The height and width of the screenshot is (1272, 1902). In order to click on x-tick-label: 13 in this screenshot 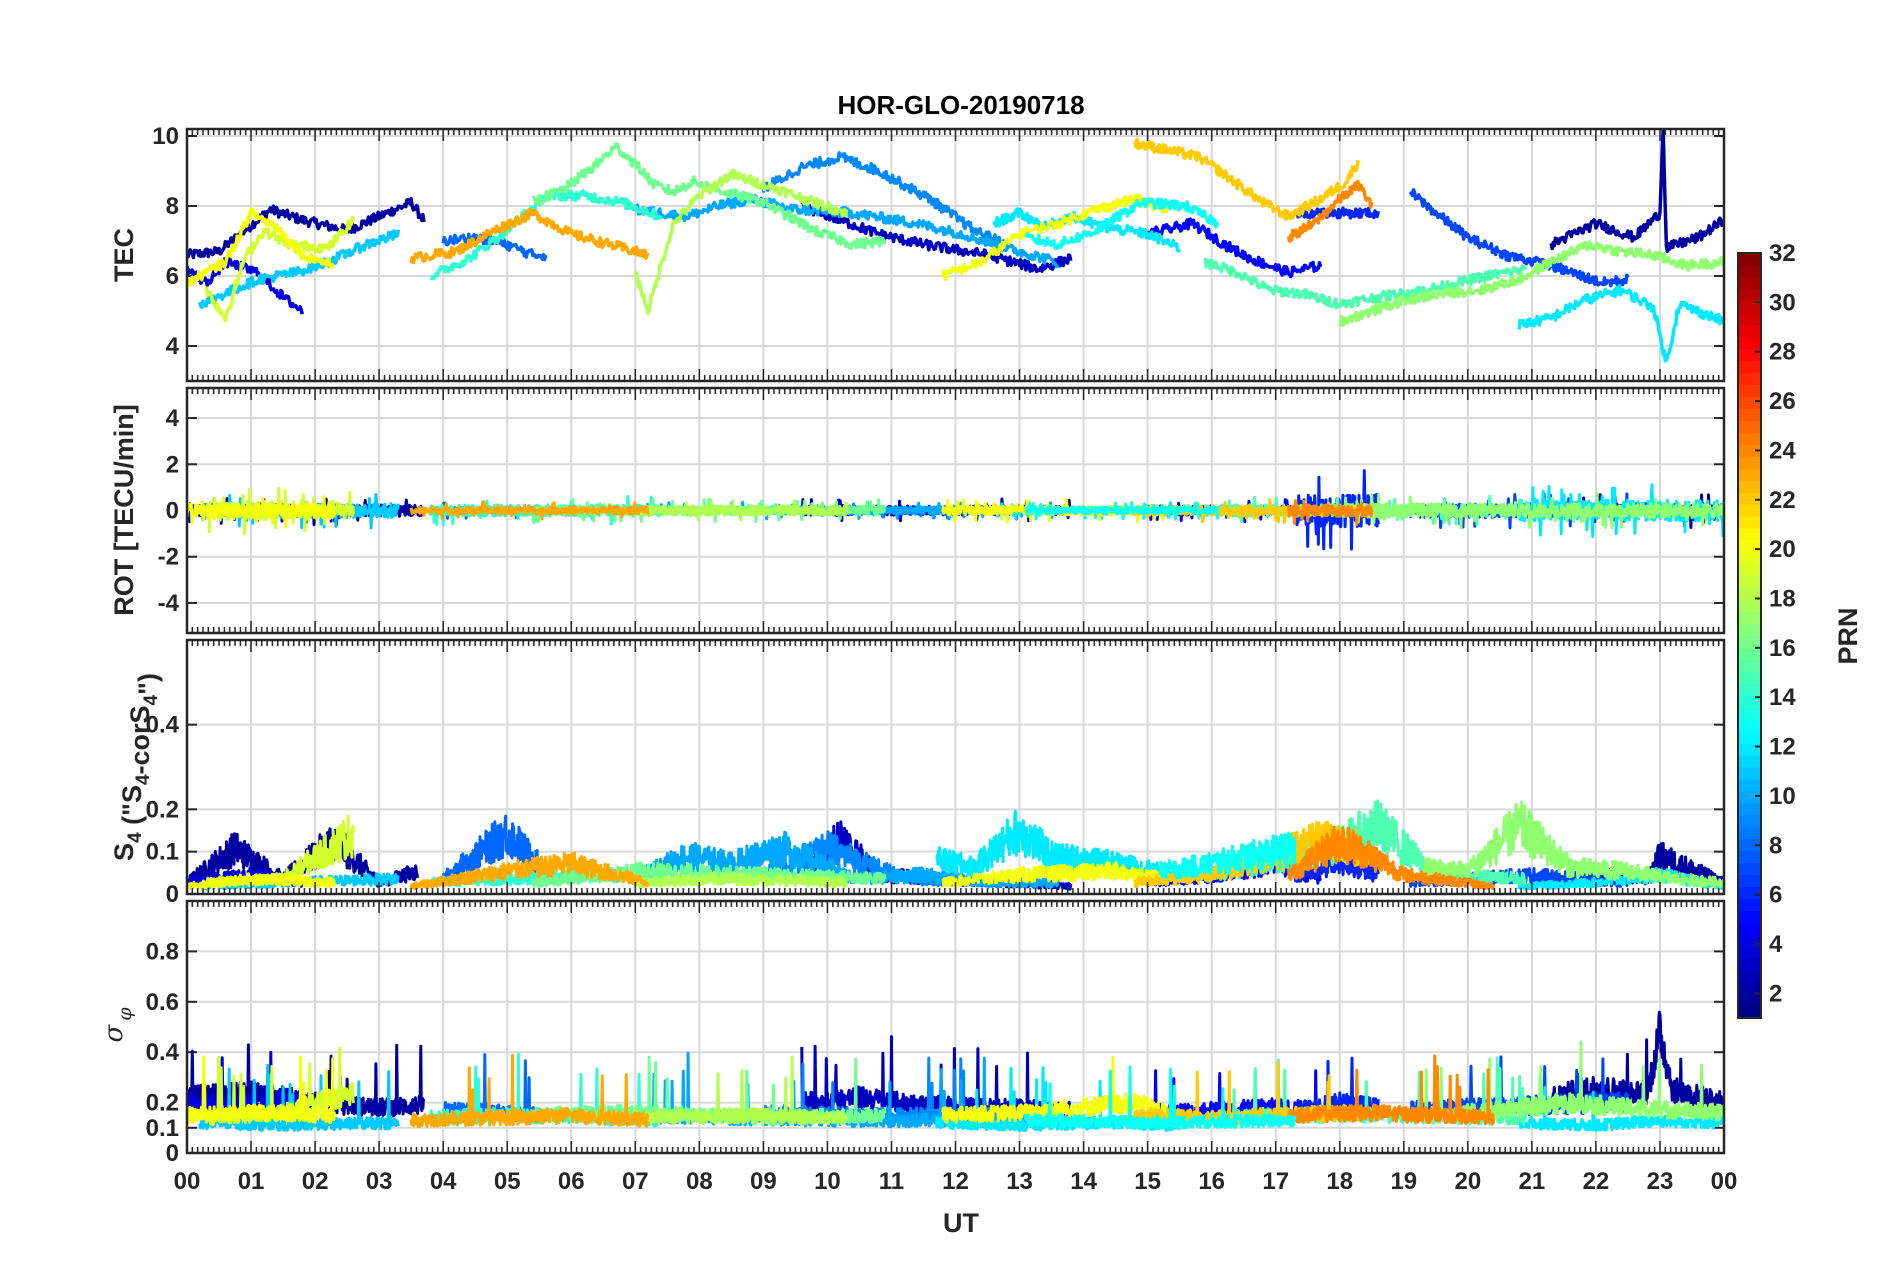, I will do `click(1019, 1181)`.